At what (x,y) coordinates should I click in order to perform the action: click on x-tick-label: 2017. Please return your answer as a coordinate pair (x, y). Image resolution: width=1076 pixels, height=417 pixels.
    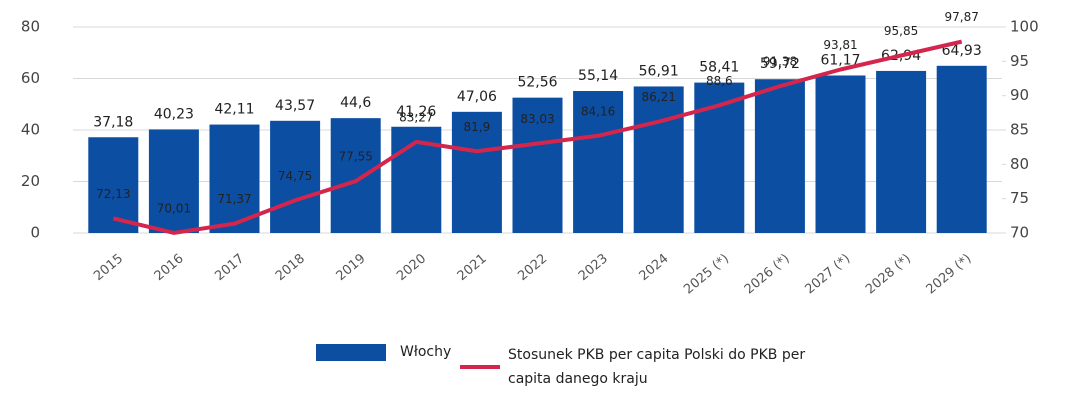
    Looking at the image, I should click on (229, 267).